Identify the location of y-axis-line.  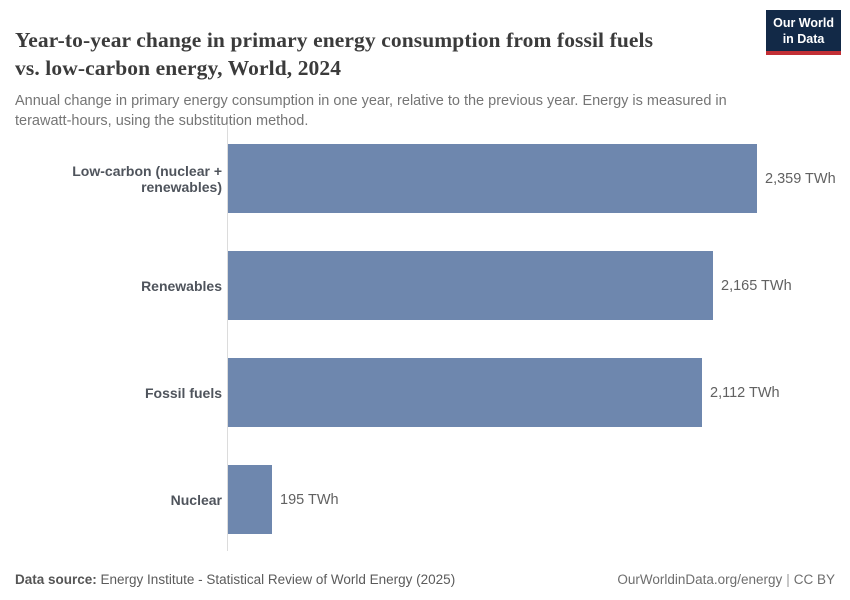
(227, 337).